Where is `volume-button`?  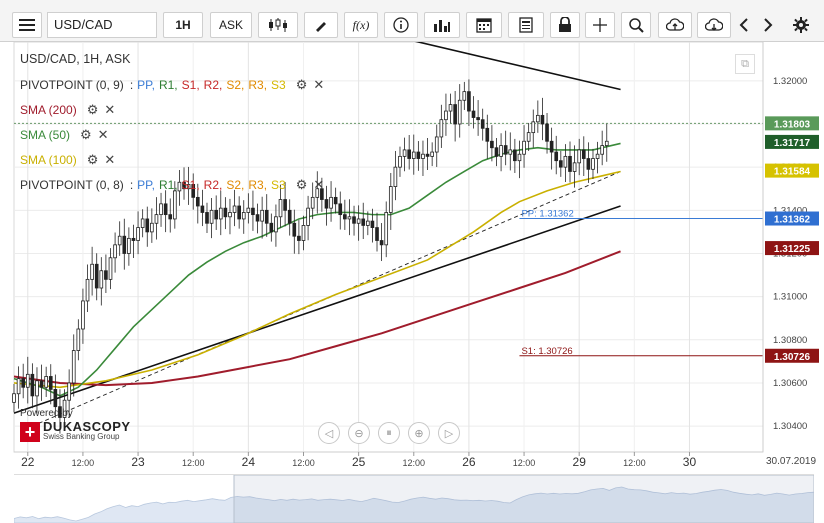
volume-button is located at coordinates (442, 25).